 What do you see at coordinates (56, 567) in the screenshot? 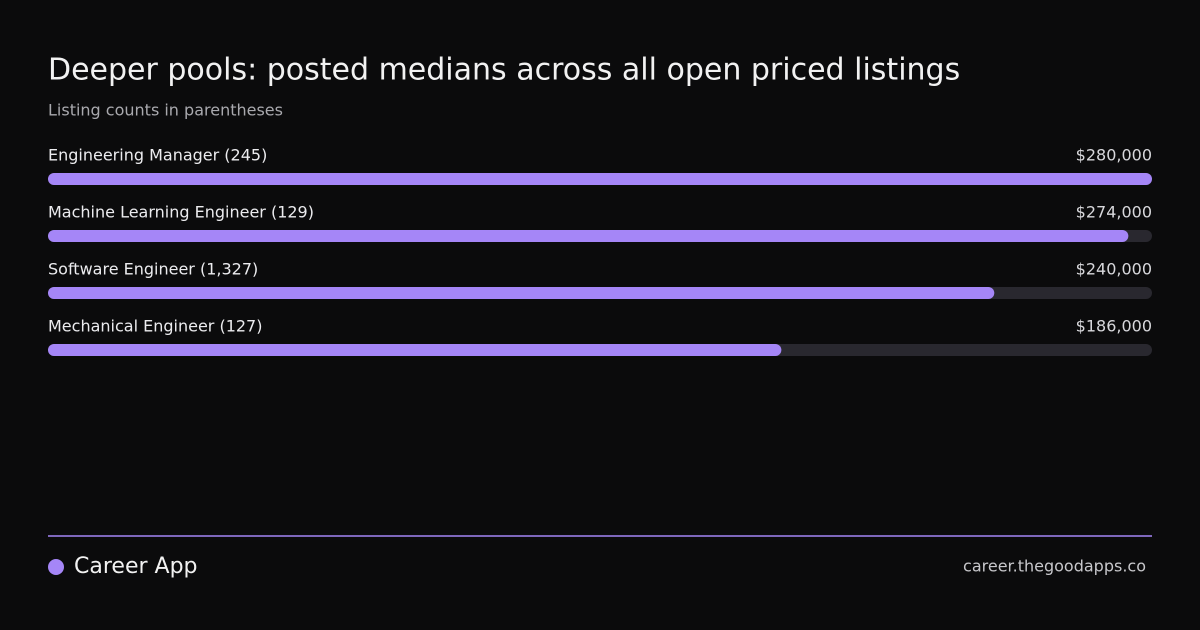
I see `brand-dot` at bounding box center [56, 567].